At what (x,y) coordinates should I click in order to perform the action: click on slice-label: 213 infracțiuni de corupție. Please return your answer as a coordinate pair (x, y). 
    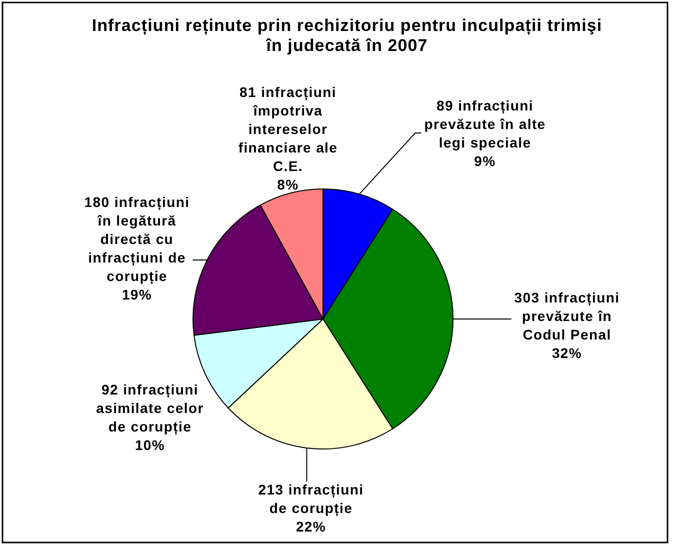
    Looking at the image, I should click on (311, 499).